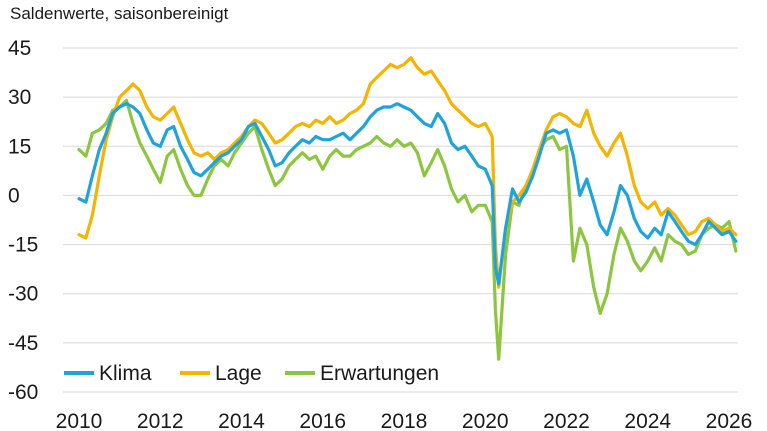 The image size is (767, 431). I want to click on x-tick-label: 2020, so click(485, 420).